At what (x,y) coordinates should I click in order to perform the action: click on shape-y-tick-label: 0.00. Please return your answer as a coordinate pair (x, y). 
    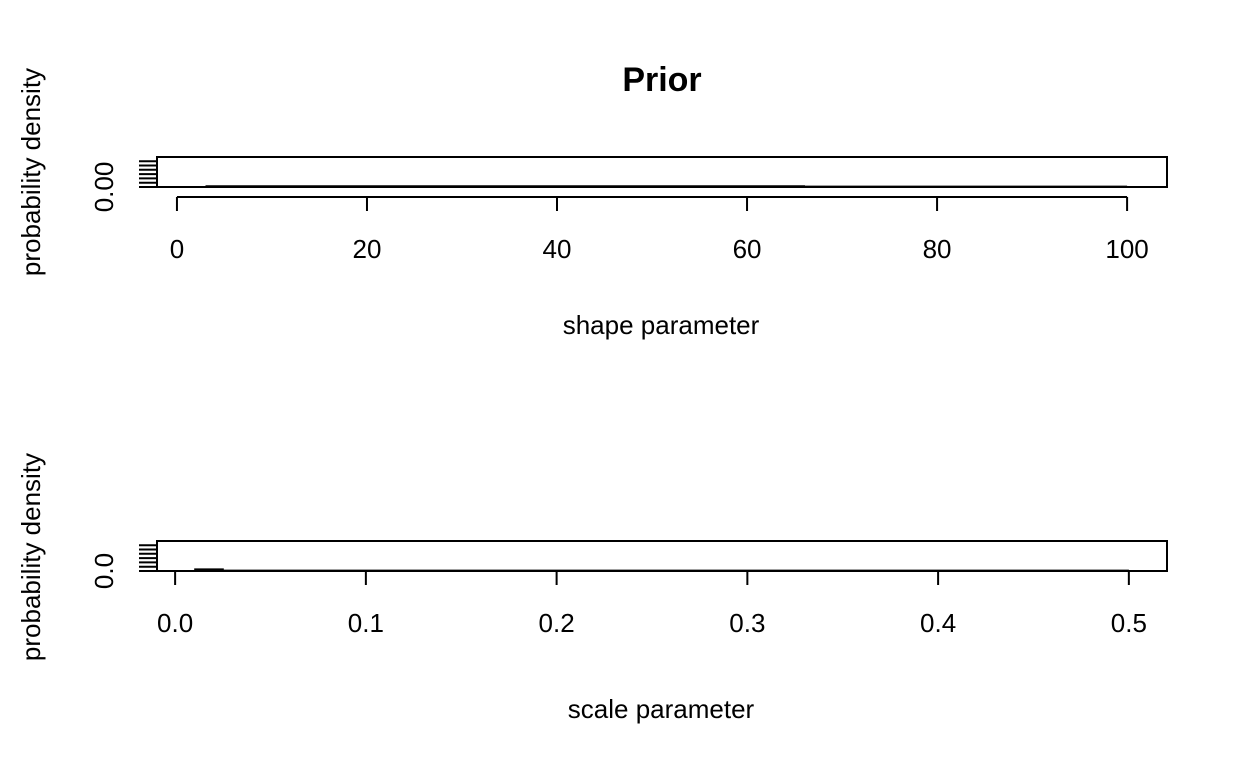
    Looking at the image, I should click on (104, 187).